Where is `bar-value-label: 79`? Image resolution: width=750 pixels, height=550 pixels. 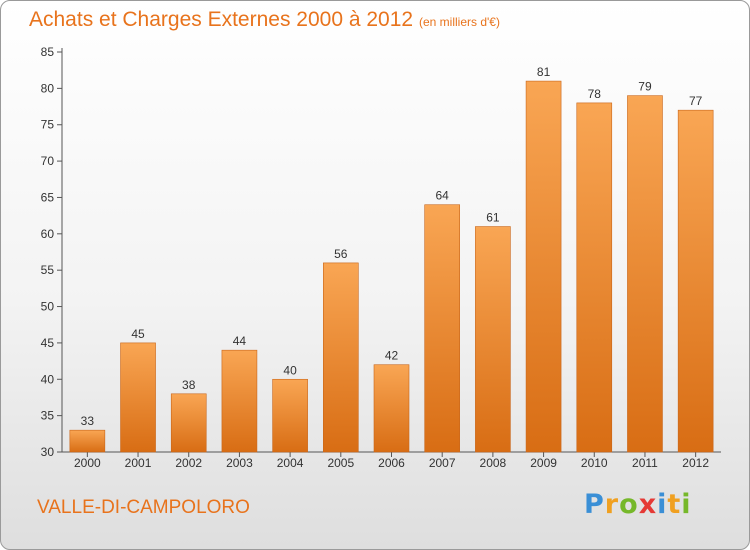 bar-value-label: 79 is located at coordinates (645, 87).